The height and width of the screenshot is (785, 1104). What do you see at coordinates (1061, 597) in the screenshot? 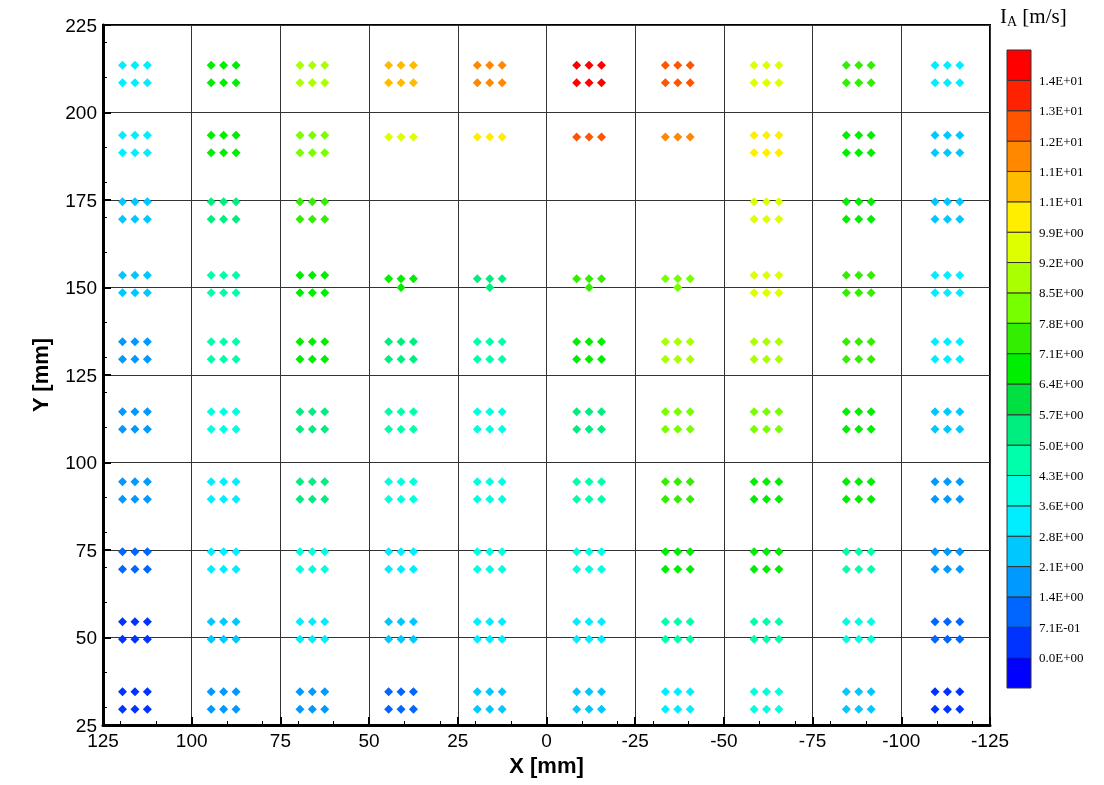
I see `color-bar-label: 1.4E+00` at bounding box center [1061, 597].